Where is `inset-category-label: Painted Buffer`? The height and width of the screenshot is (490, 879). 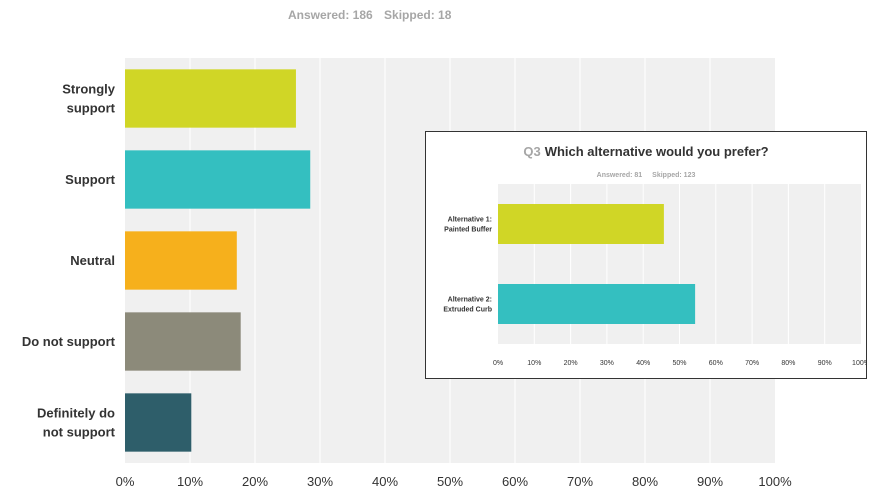
inset-category-label: Painted Buffer is located at coordinates (468, 230).